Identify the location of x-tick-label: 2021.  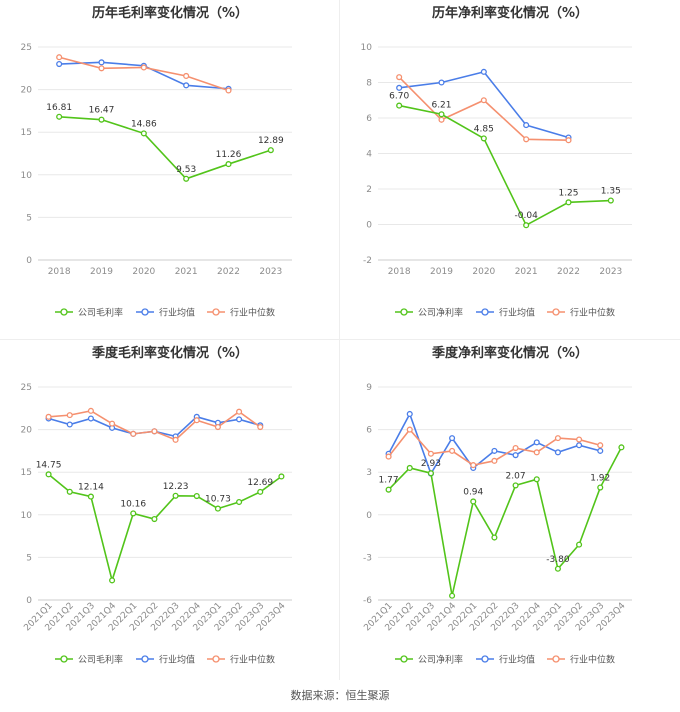
(186, 272).